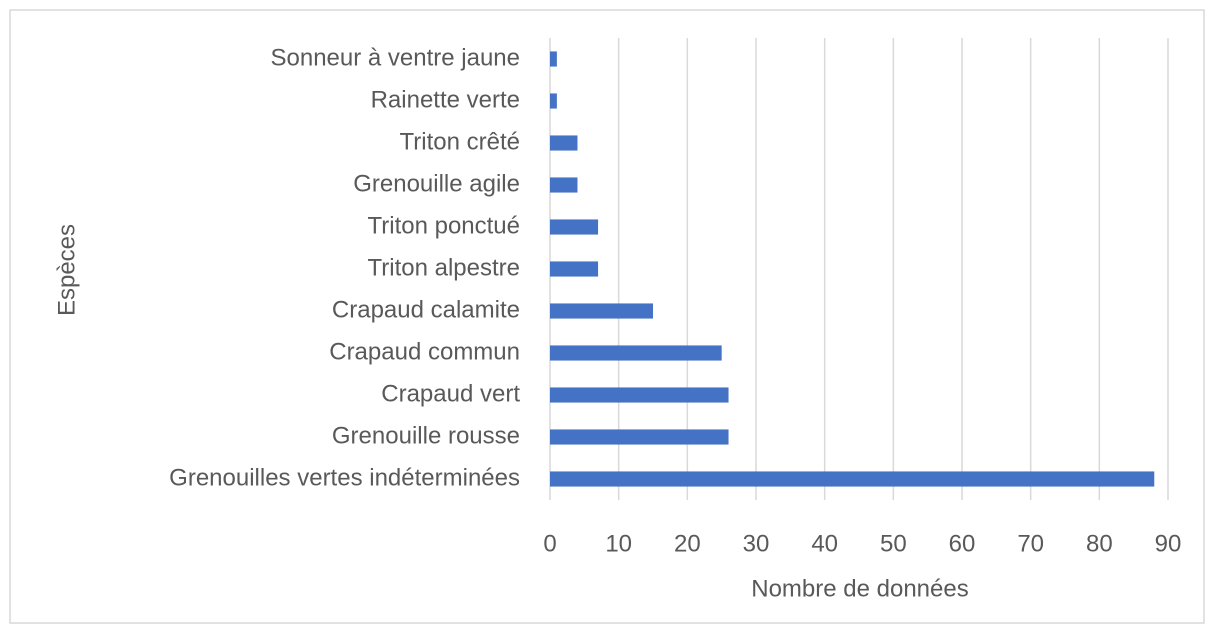  Describe the element at coordinates (1099, 543) in the screenshot. I see `x-tick-label: 80` at that location.